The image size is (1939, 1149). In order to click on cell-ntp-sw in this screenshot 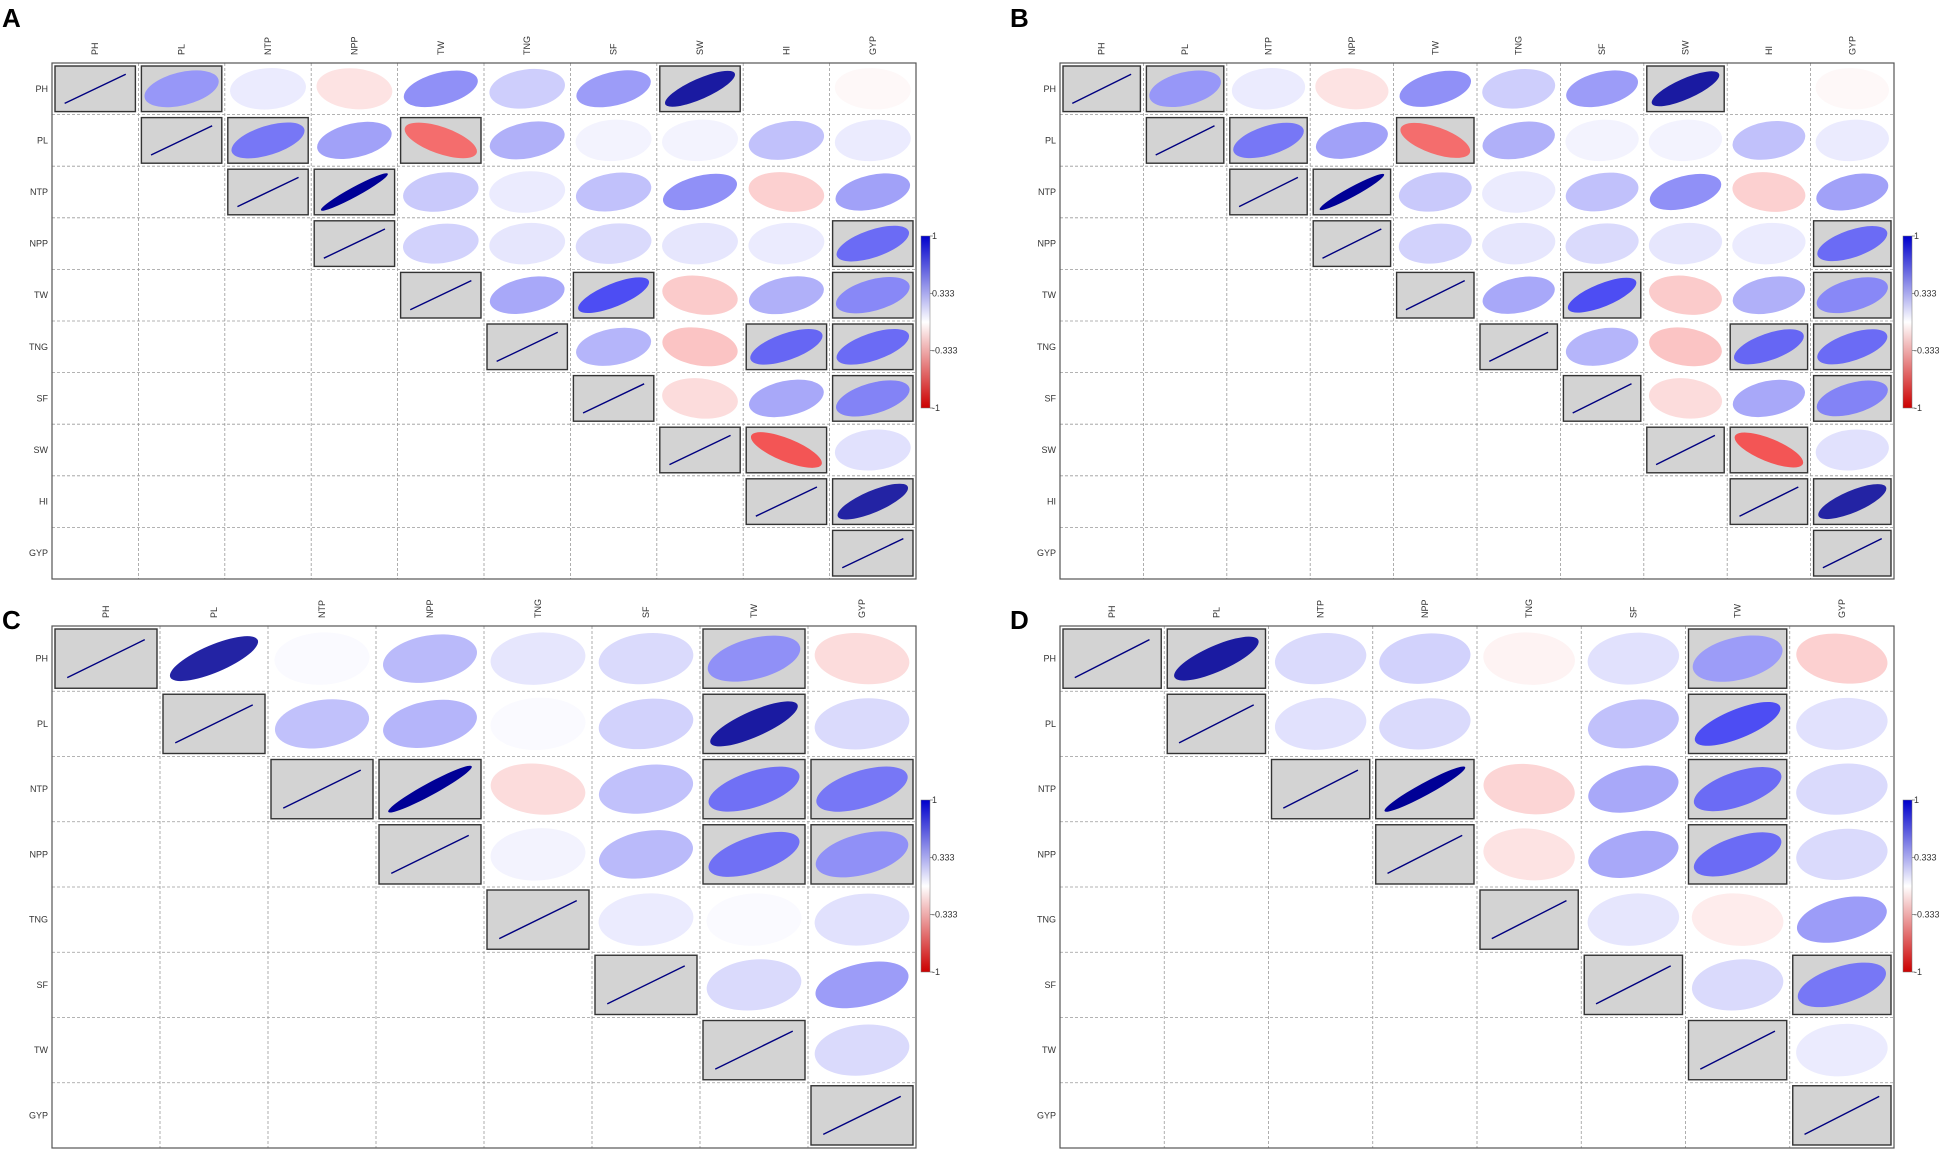, I will do `click(1685, 192)`.